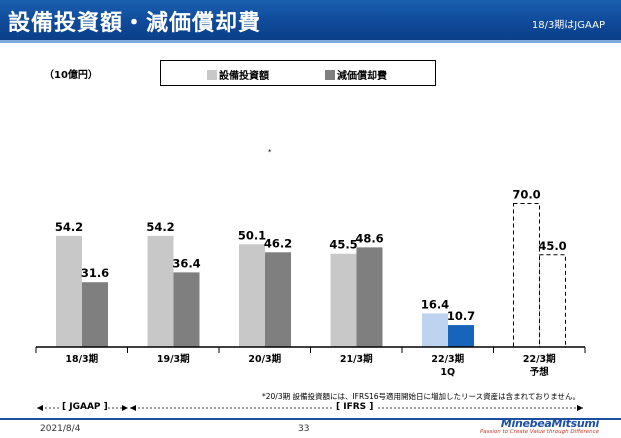 The image size is (621, 438). I want to click on x-tick-sublabel-4: 1Q, so click(447, 372).